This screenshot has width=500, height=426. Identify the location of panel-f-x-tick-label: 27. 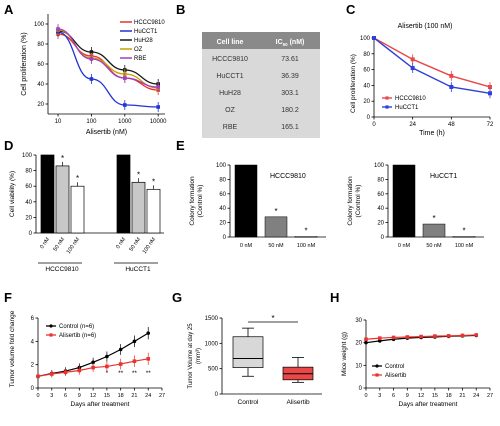
(162, 396).